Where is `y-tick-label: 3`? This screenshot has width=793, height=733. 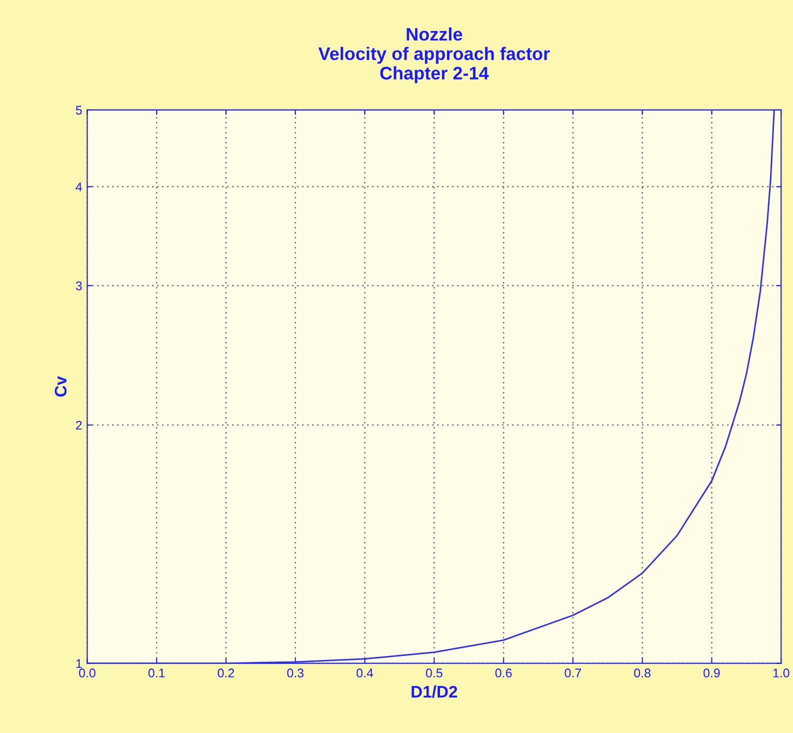
y-tick-label: 3 is located at coordinates (79, 285).